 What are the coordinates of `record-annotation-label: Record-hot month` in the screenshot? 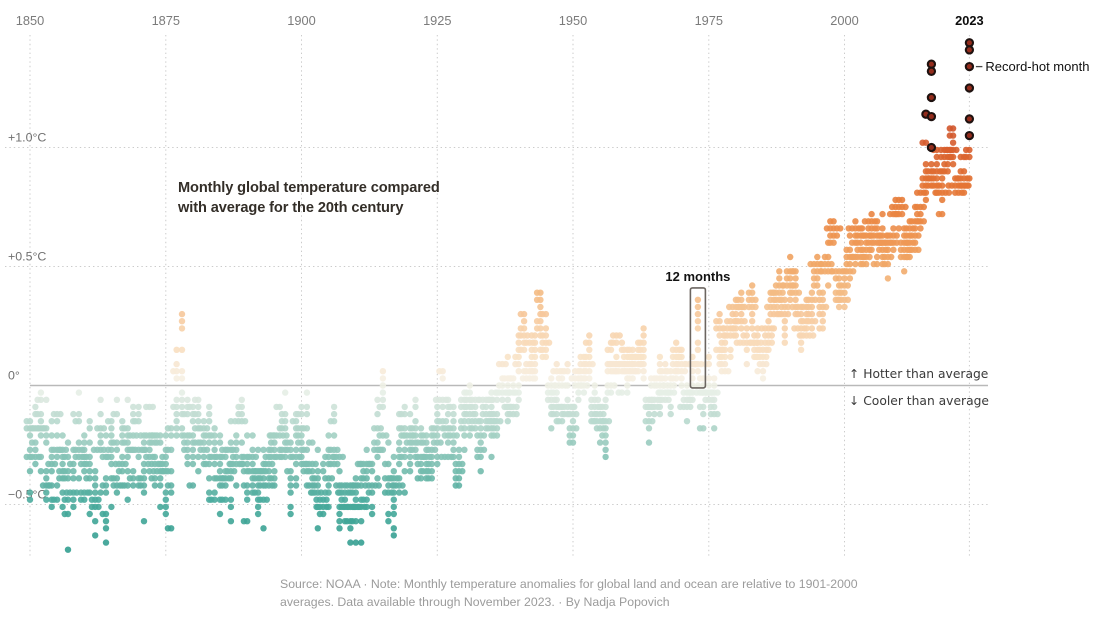 It's located at (1037, 66).